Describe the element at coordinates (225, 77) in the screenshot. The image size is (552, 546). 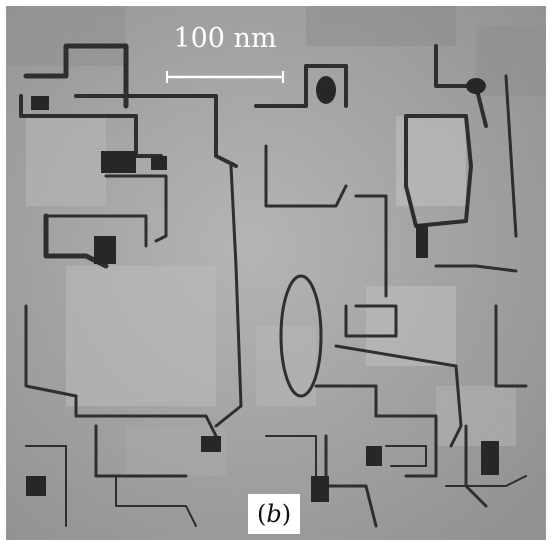
I see `scale-bar-line` at that location.